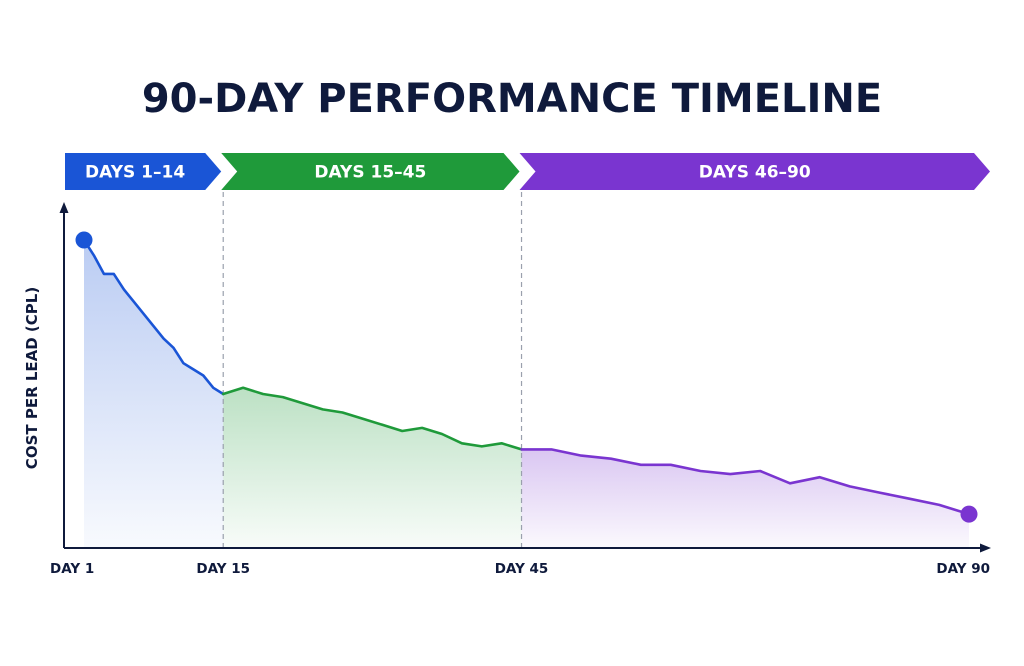 This screenshot has height=666, width=1024. Describe the element at coordinates (32, 378) in the screenshot. I see `y-axis-label: COST PER LEAD (CPL)` at that location.